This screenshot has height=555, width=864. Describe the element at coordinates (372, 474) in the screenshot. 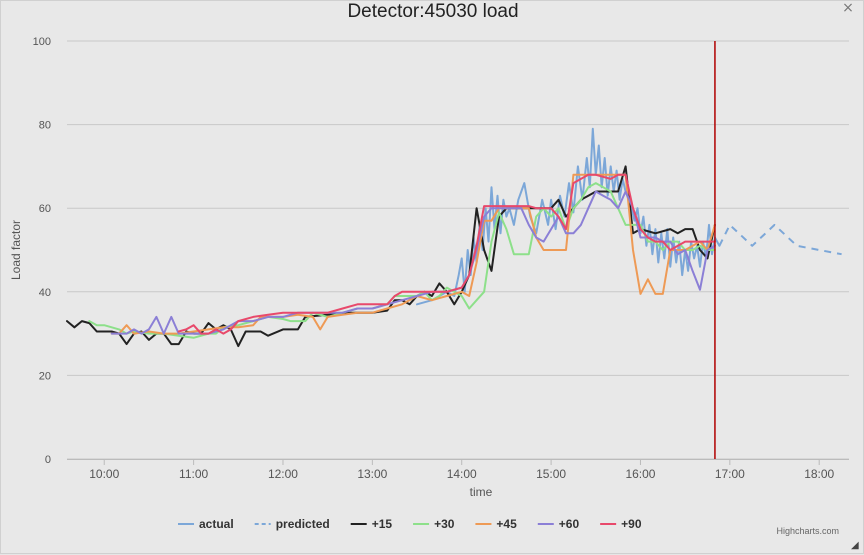

I see `x-tick-label: 13:00` at that location.